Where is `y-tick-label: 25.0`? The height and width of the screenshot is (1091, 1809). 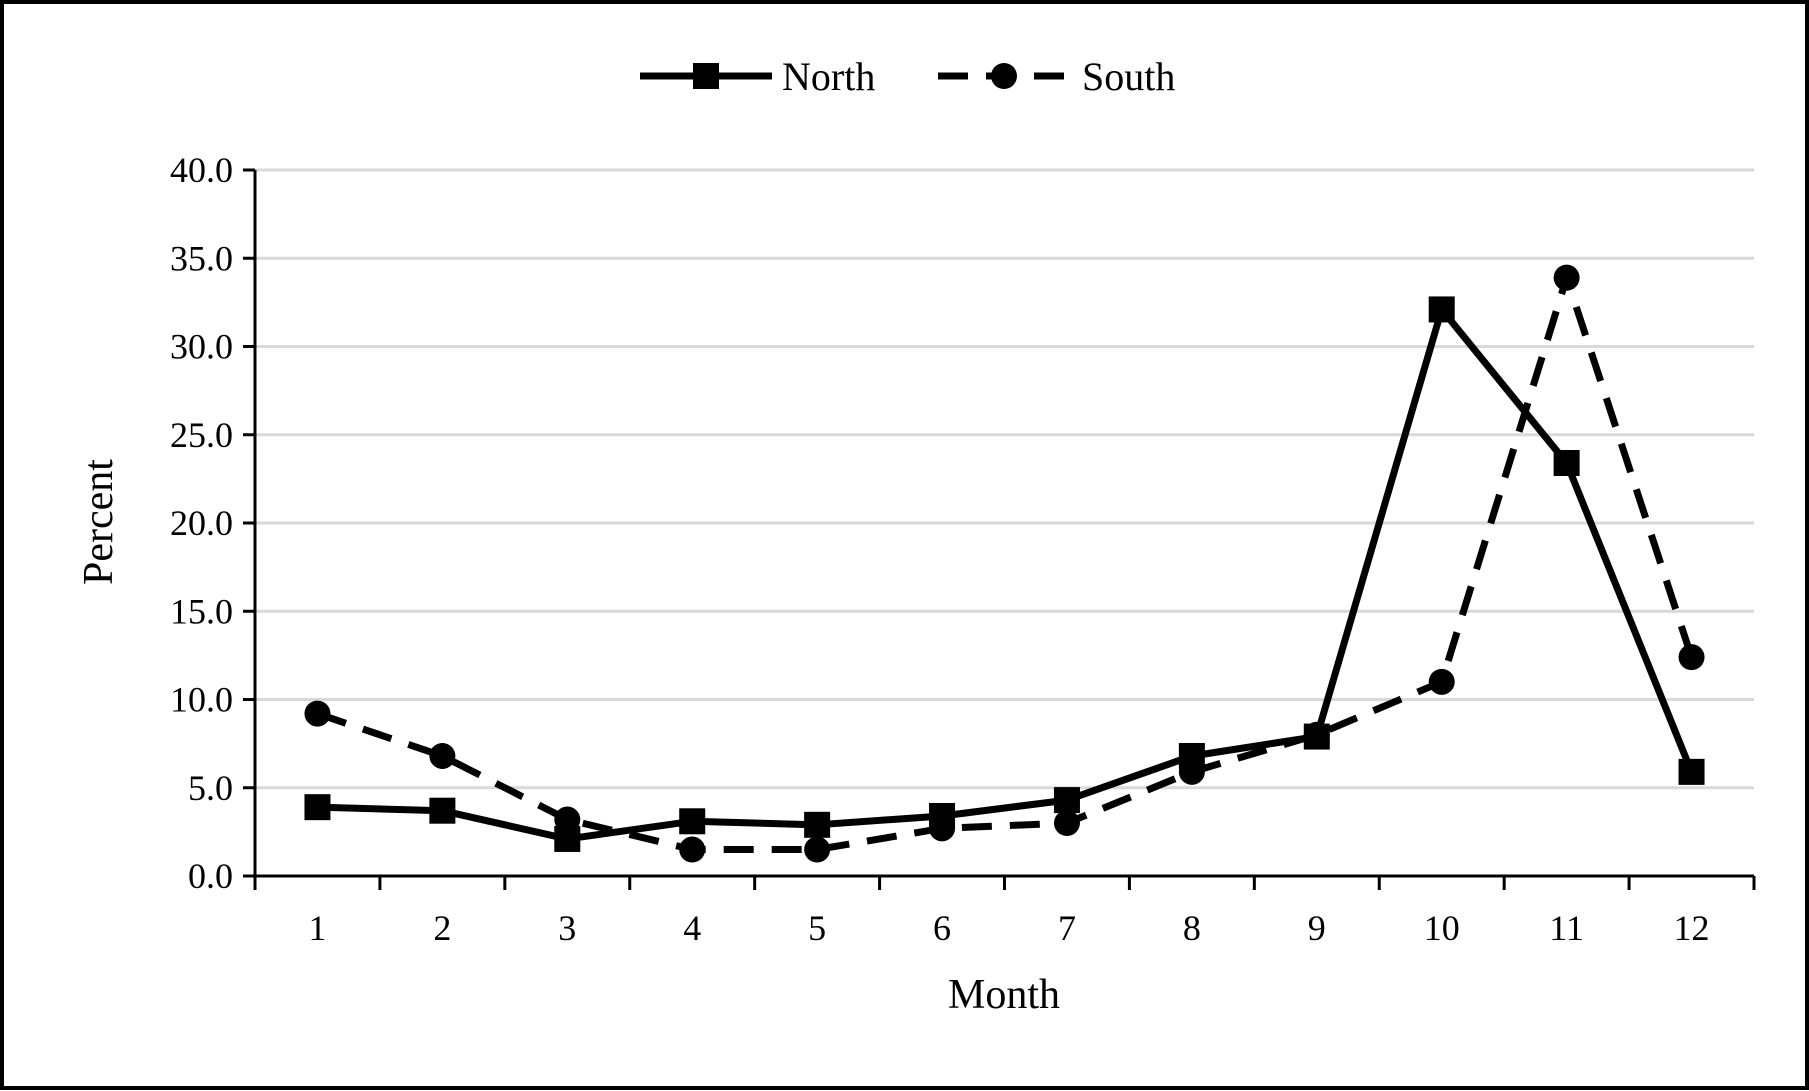
y-tick-label: 25.0 is located at coordinates (201, 435).